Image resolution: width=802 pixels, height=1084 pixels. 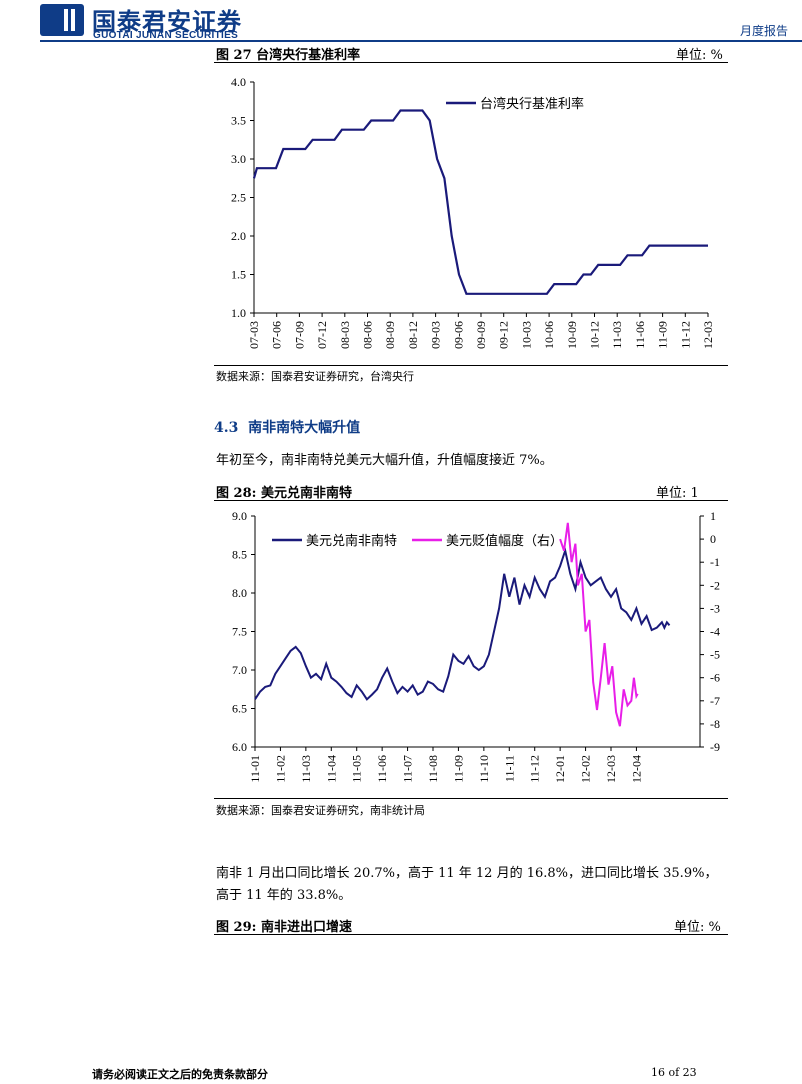 I want to click on header-divider, so click(x=421, y=41).